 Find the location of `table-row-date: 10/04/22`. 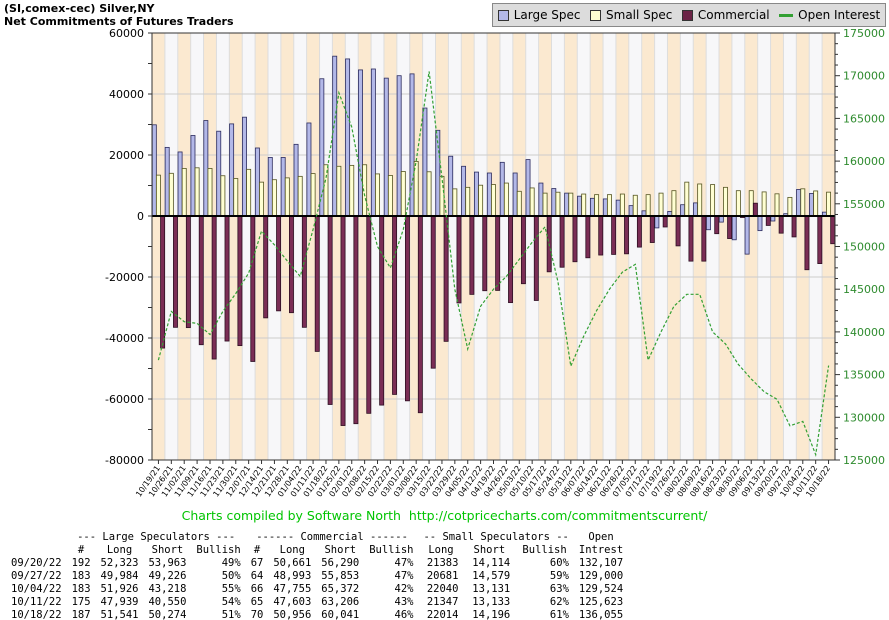

table-row-date: 10/04/22 is located at coordinates (36, 589).